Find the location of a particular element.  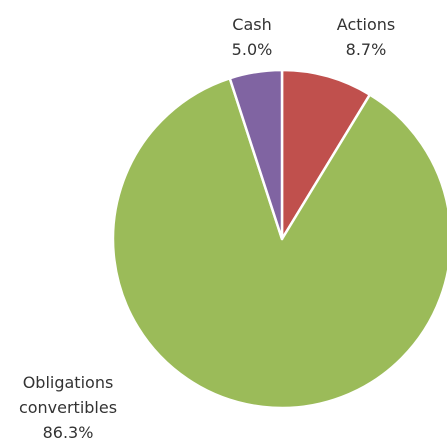

value-label: 86.3% is located at coordinates (68, 432).